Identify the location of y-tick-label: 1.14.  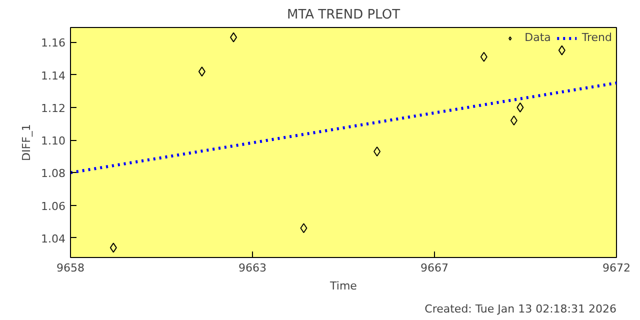
(53, 75).